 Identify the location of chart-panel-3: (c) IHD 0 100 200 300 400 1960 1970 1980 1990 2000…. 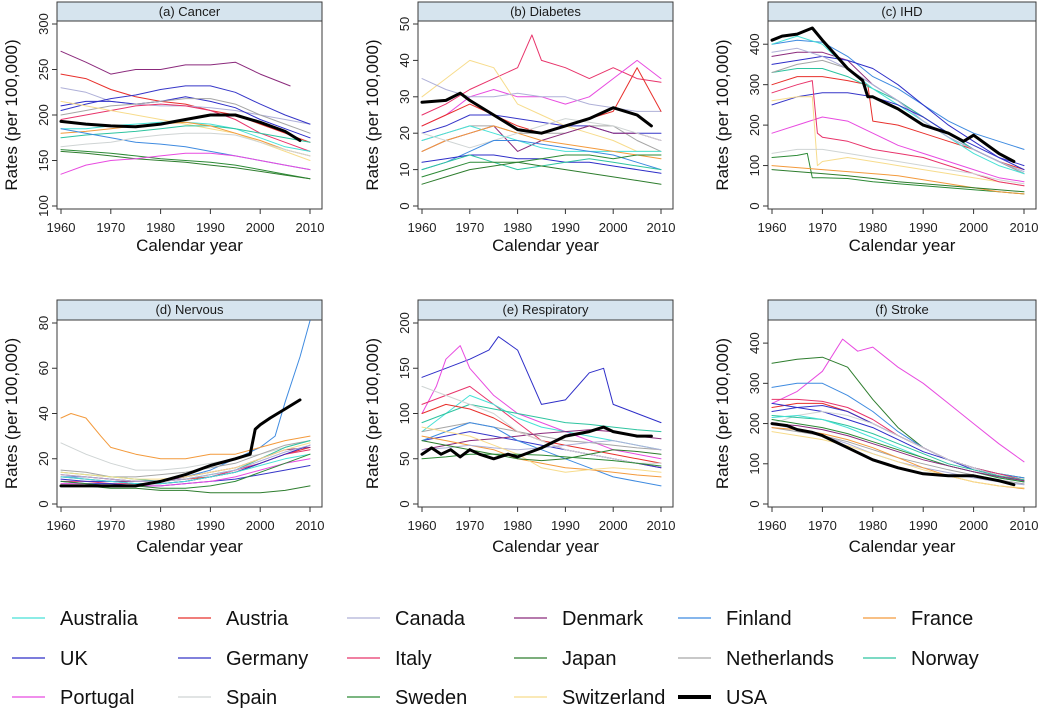
(875, 128).